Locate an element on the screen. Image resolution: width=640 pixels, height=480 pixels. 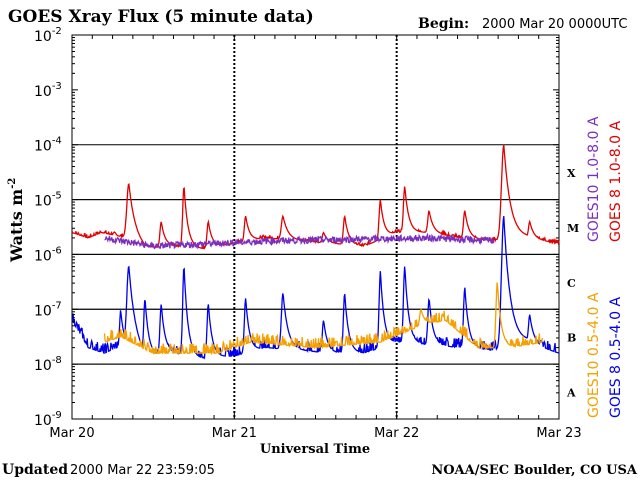
begin-value: 2000 Mar 20 0000UTC is located at coordinates (554, 24).